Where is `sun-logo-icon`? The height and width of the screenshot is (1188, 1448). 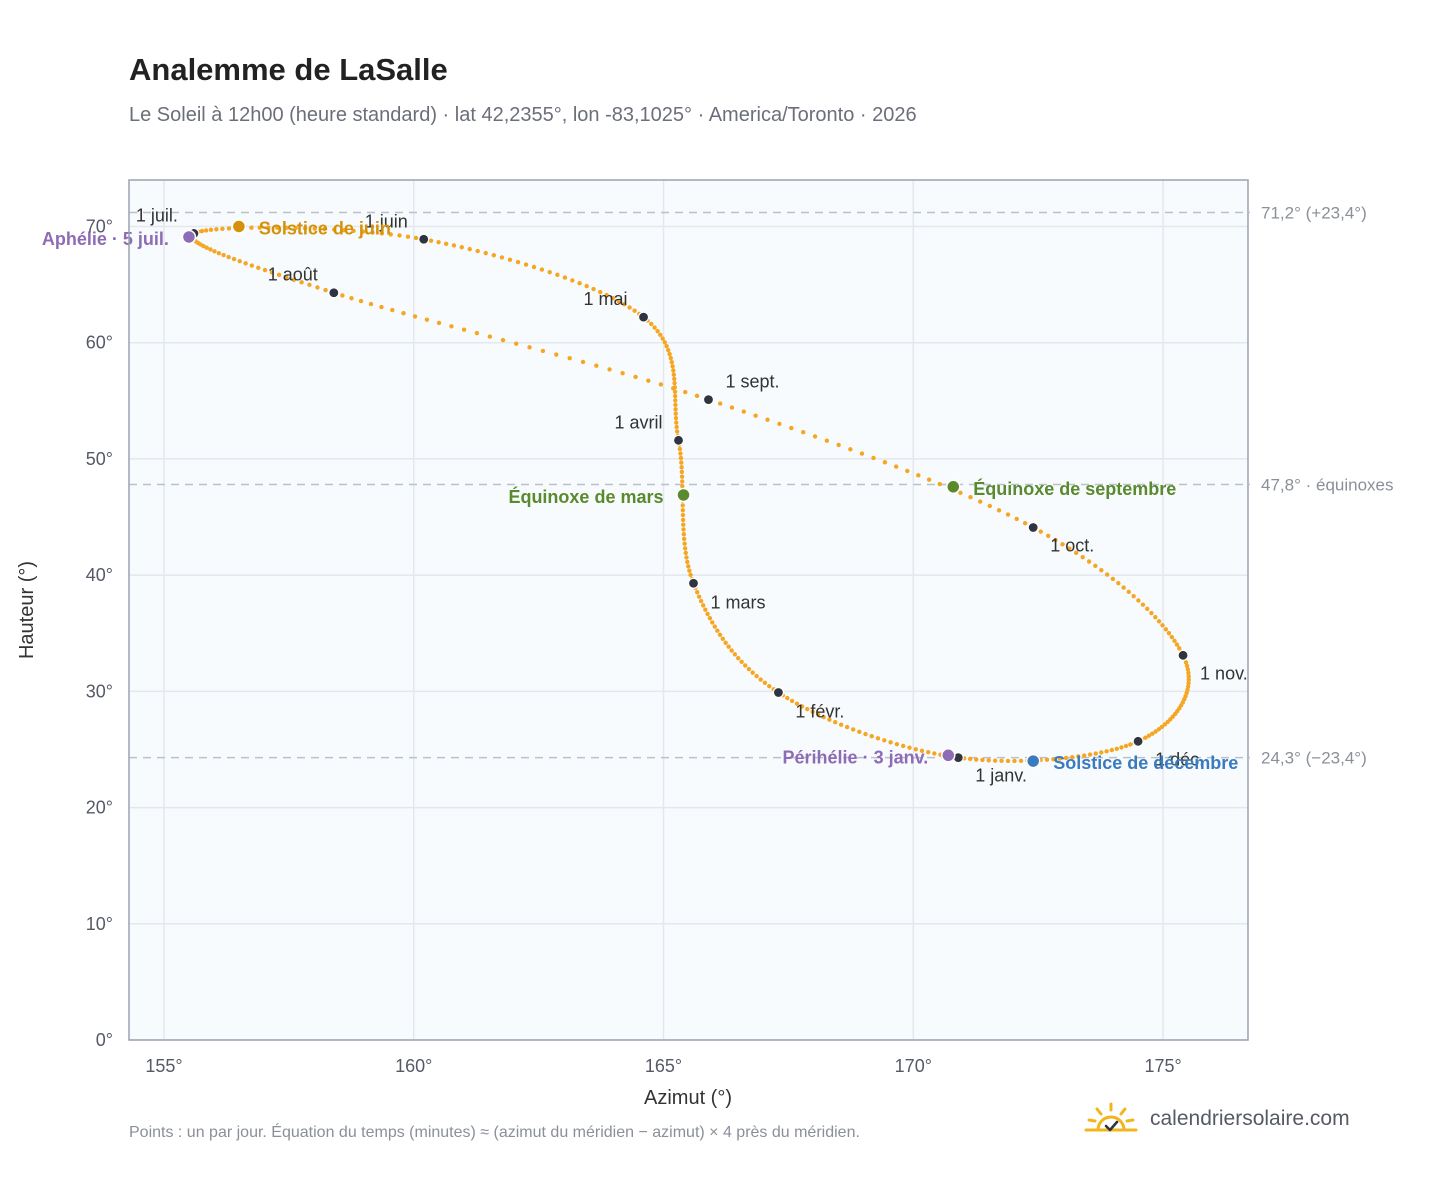
sun-logo-icon is located at coordinates (1111, 1117).